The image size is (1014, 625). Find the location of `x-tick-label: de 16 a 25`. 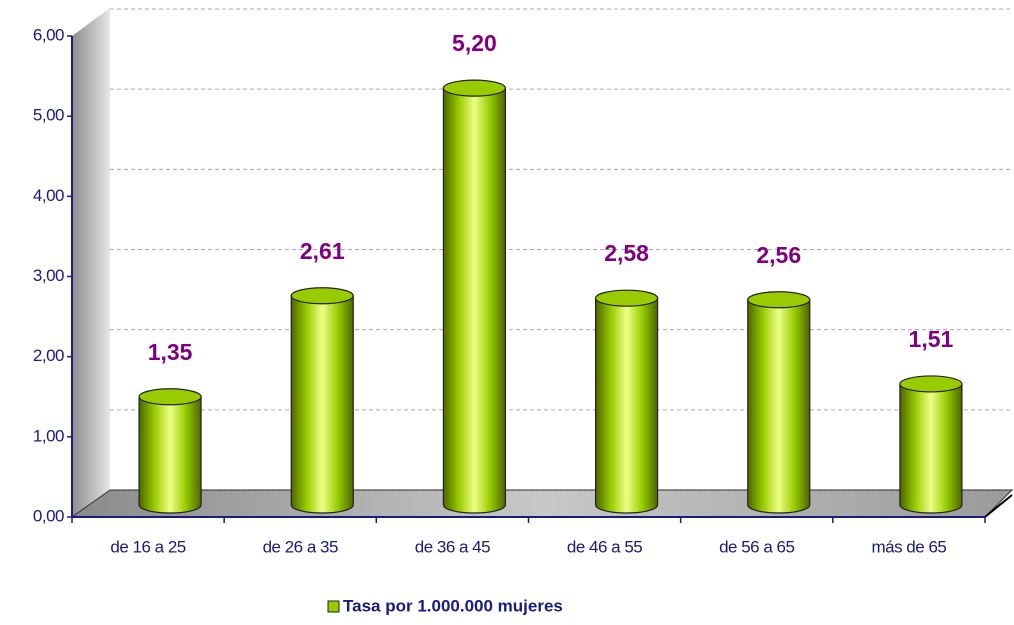

x-tick-label: de 16 a 25 is located at coordinates (147, 546).